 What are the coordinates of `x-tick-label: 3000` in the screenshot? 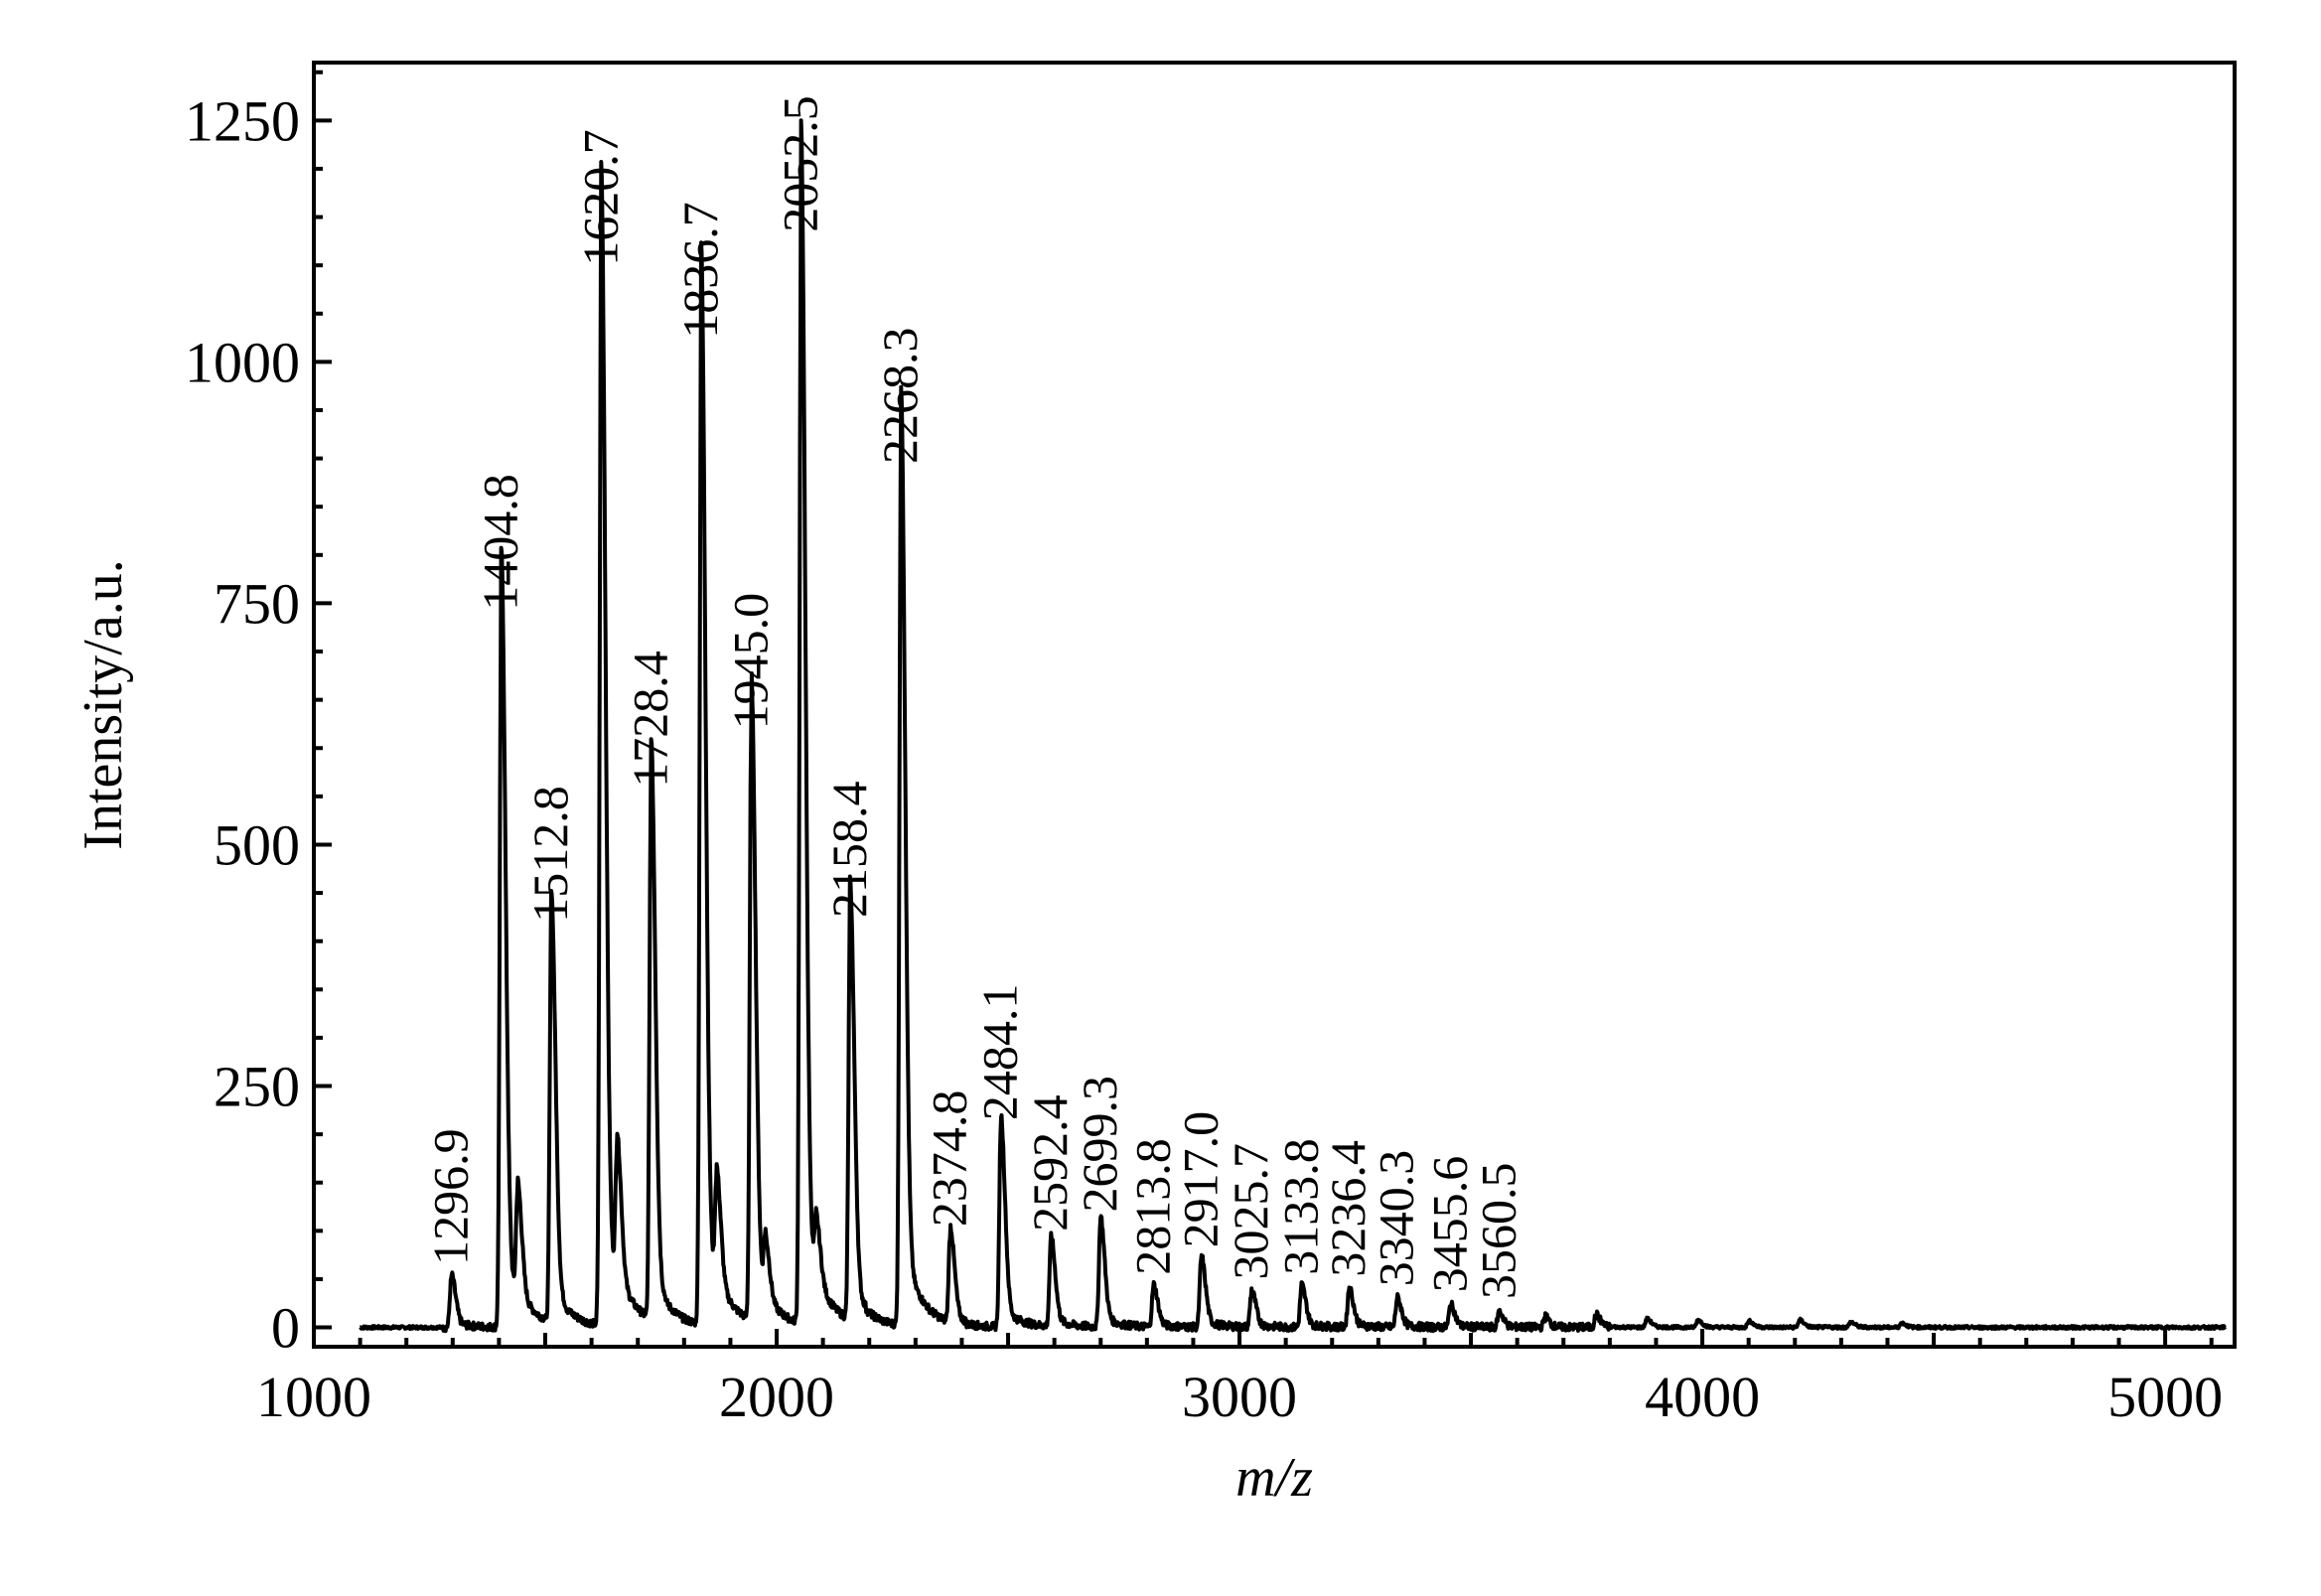 It's located at (1239, 1397).